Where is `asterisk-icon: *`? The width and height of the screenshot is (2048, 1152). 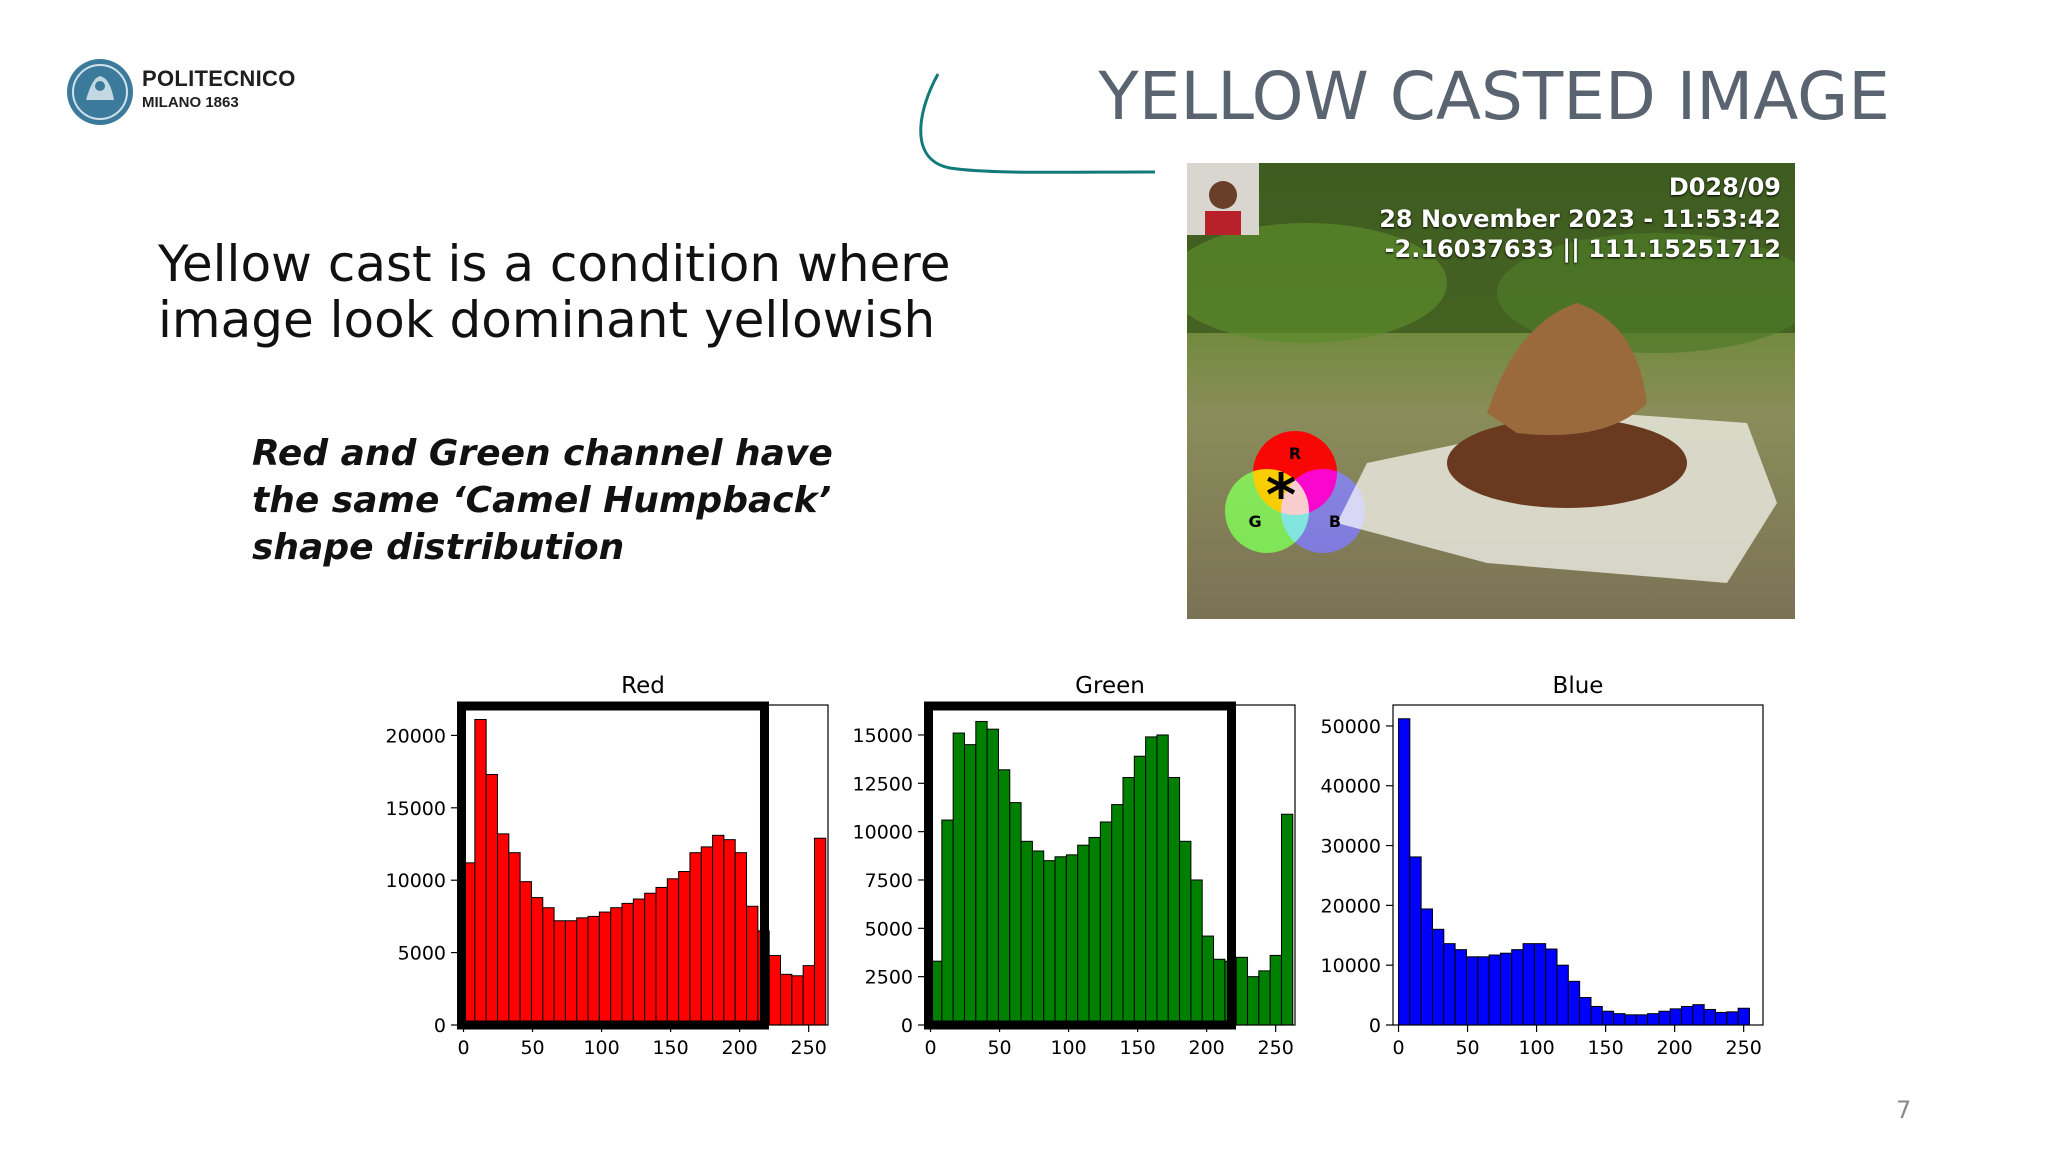
asterisk-icon: * is located at coordinates (1281, 495).